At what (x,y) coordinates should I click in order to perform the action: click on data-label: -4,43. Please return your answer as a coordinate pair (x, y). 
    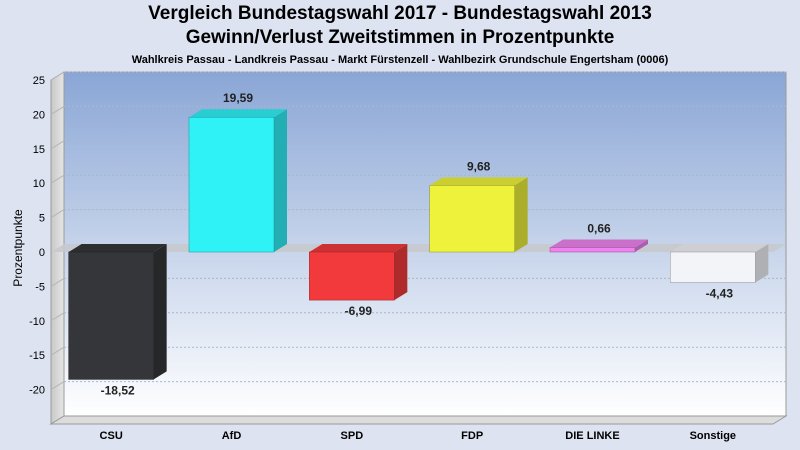
    Looking at the image, I should click on (720, 293).